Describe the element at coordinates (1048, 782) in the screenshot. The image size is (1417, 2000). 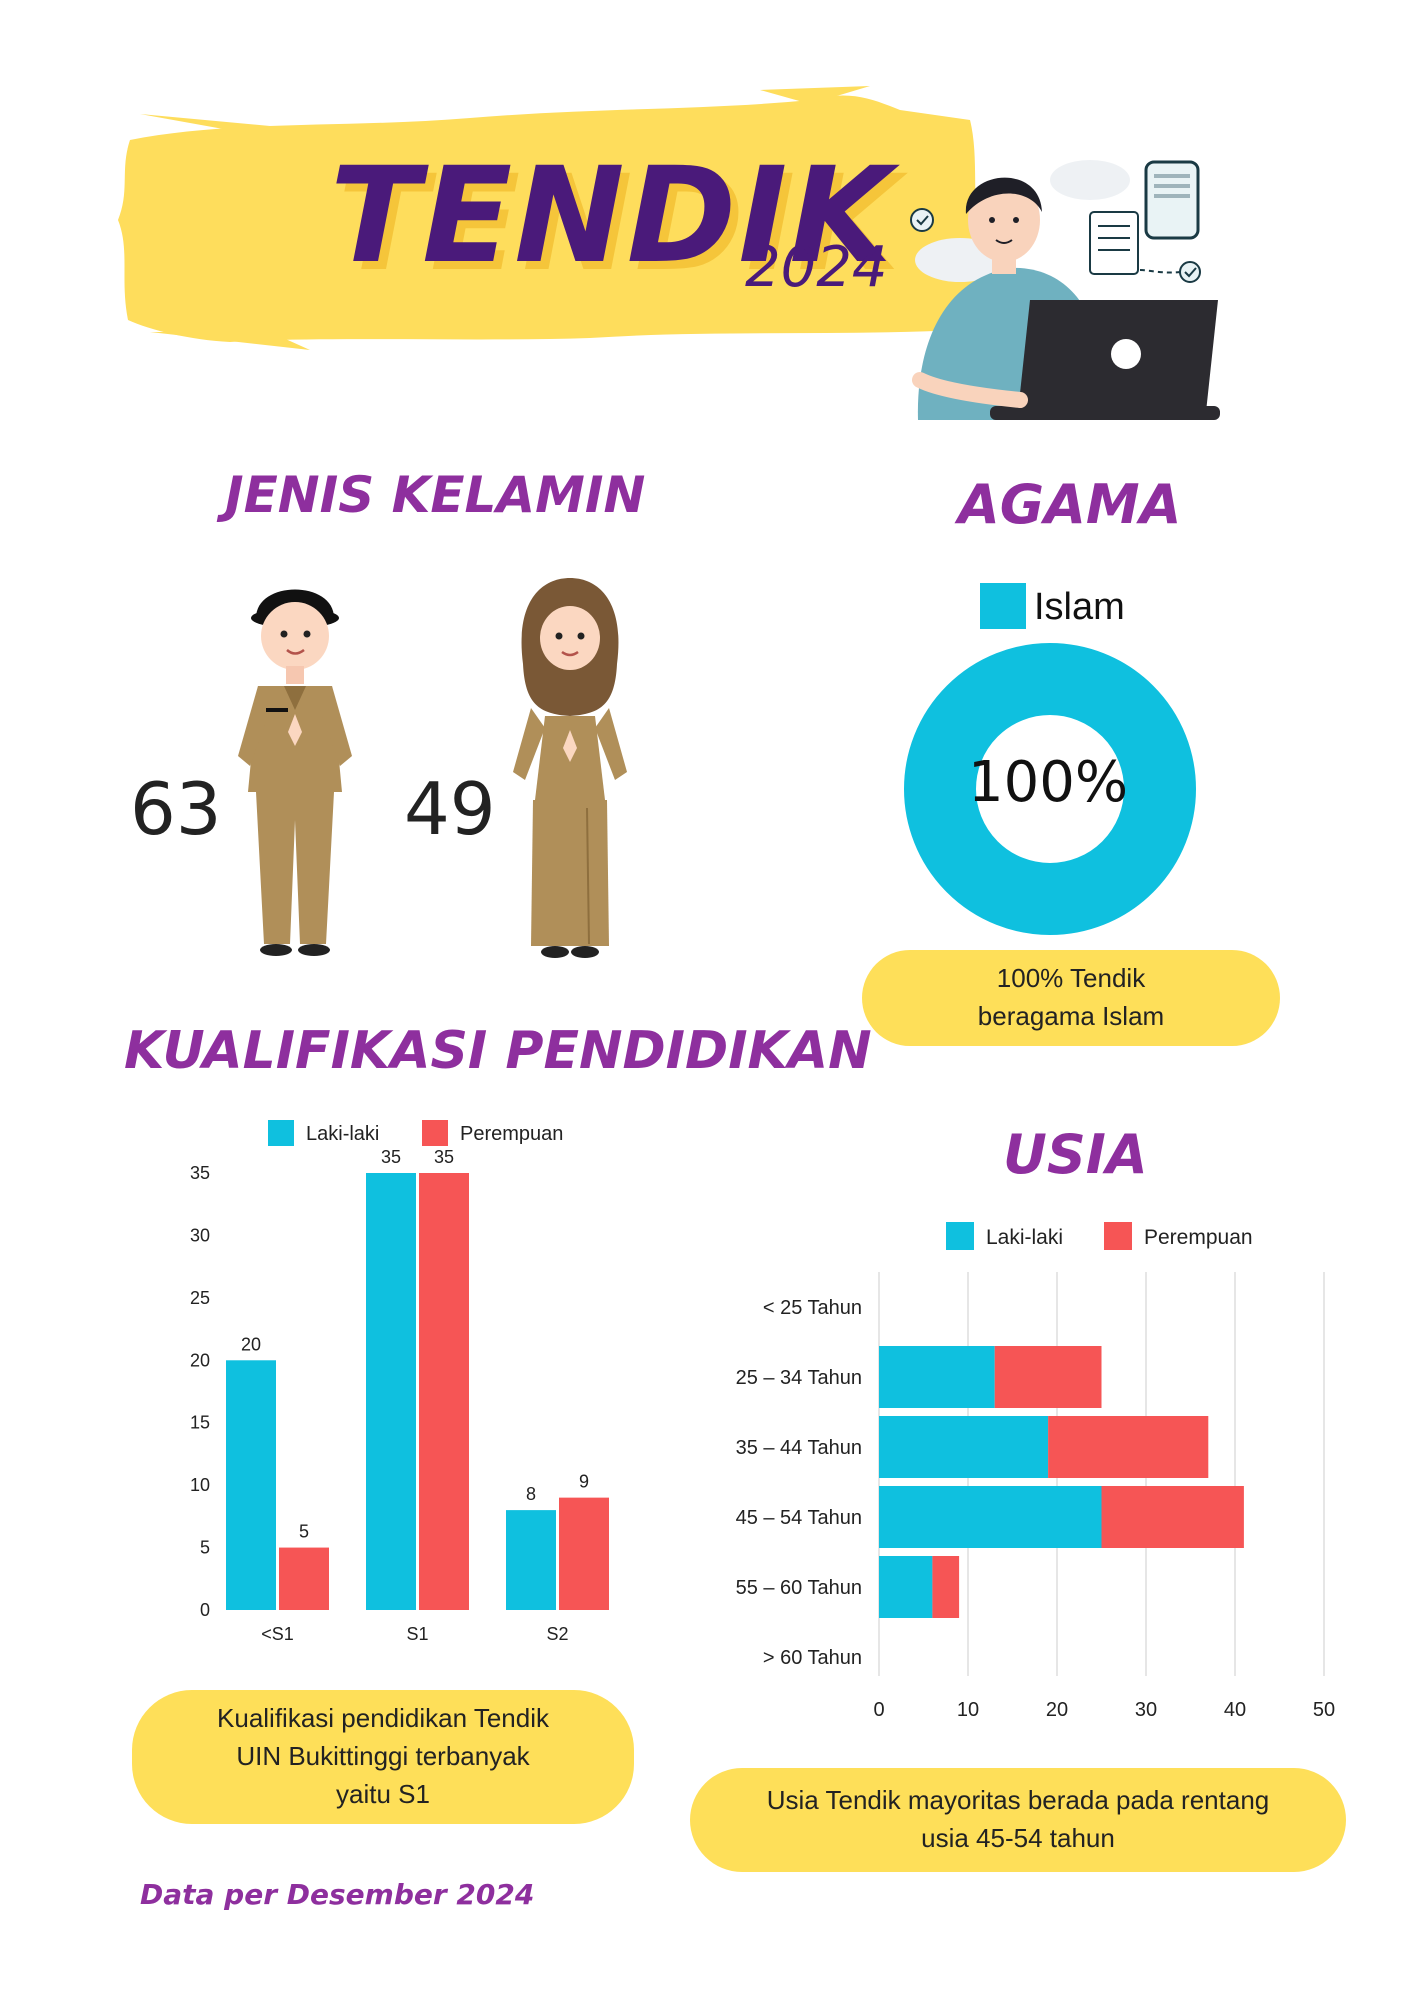
I see `donut-center-label: 100%` at that location.